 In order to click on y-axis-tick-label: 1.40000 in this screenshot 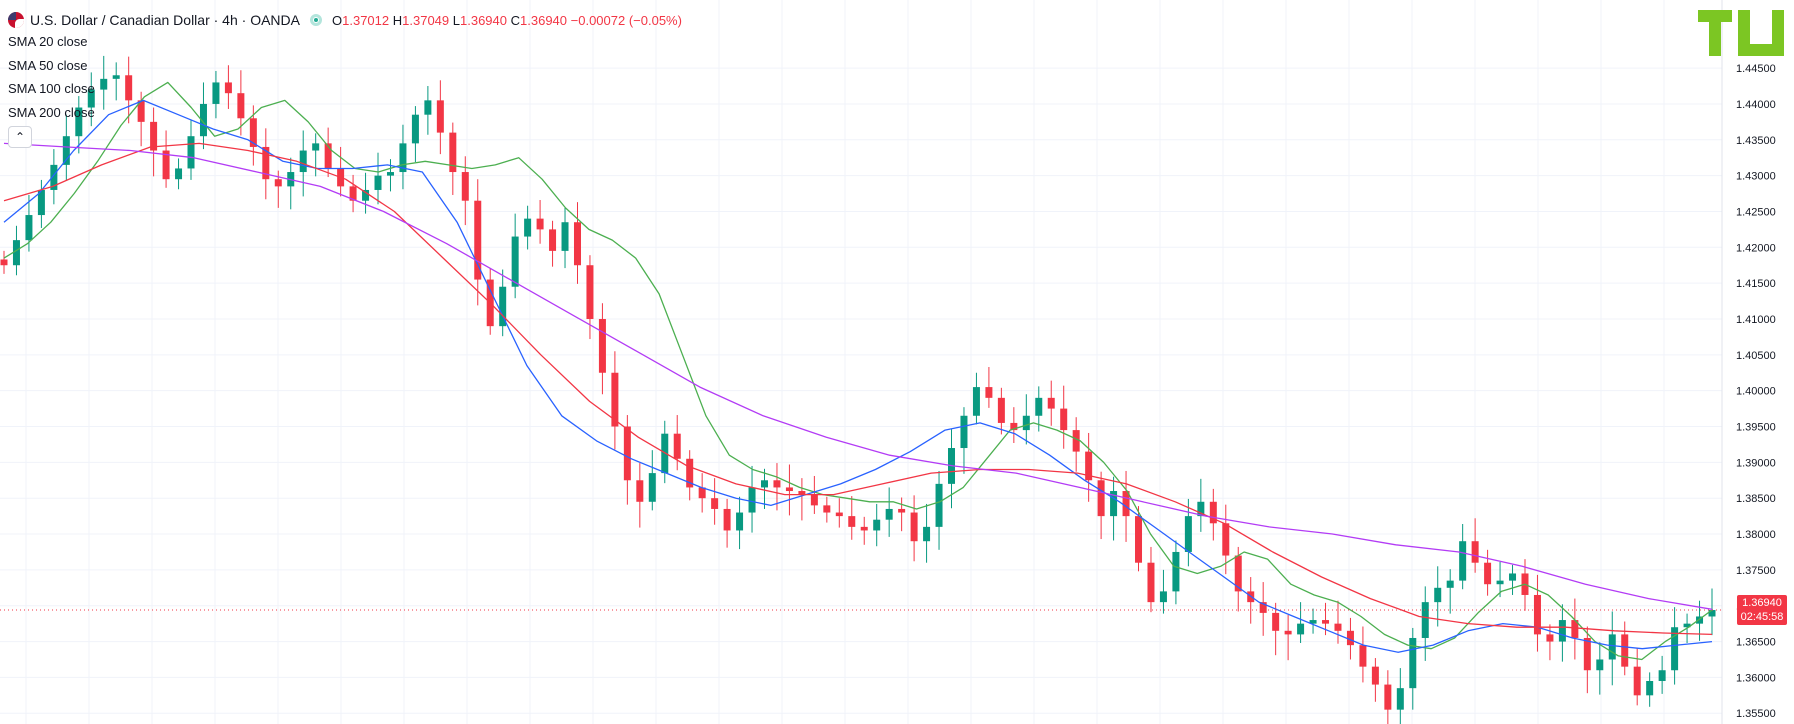, I will do `click(1756, 392)`.